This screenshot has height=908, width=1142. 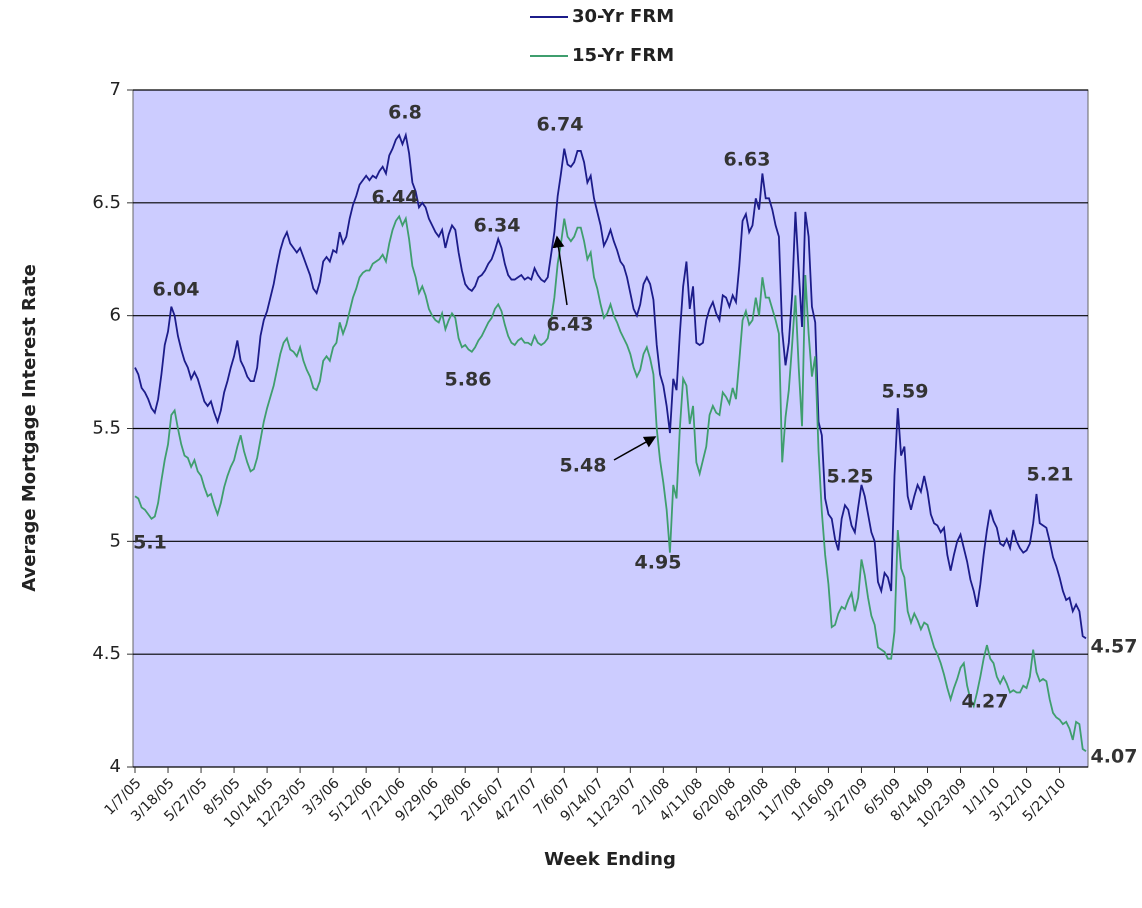 I want to click on data-label: 6.74, so click(x=560, y=125).